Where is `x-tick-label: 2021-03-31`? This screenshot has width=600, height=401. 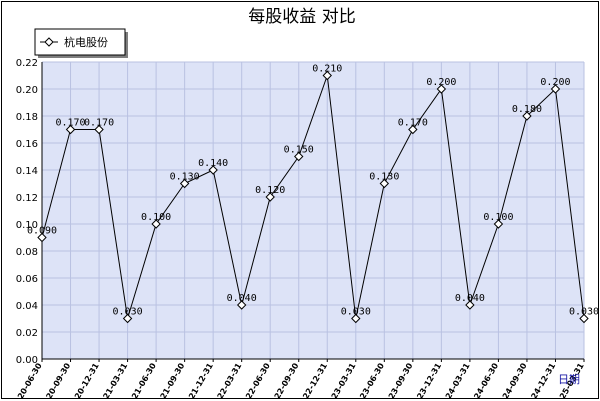
x-tick-label: 2021-03-31 is located at coordinates (113, 379).